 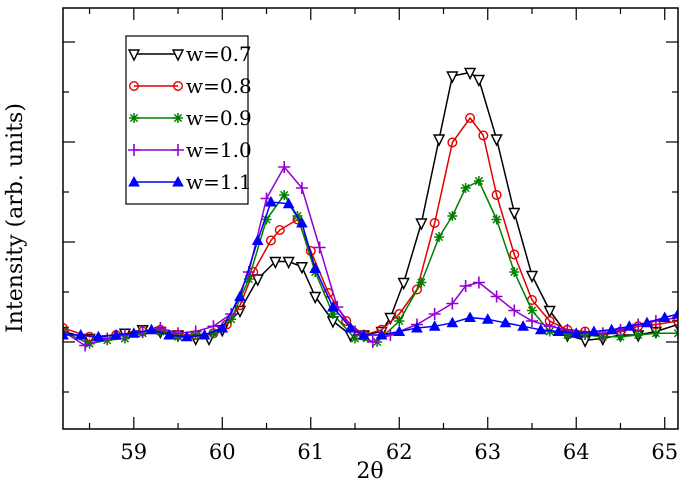 I want to click on x-tick-label: 65, so click(x=664, y=452).